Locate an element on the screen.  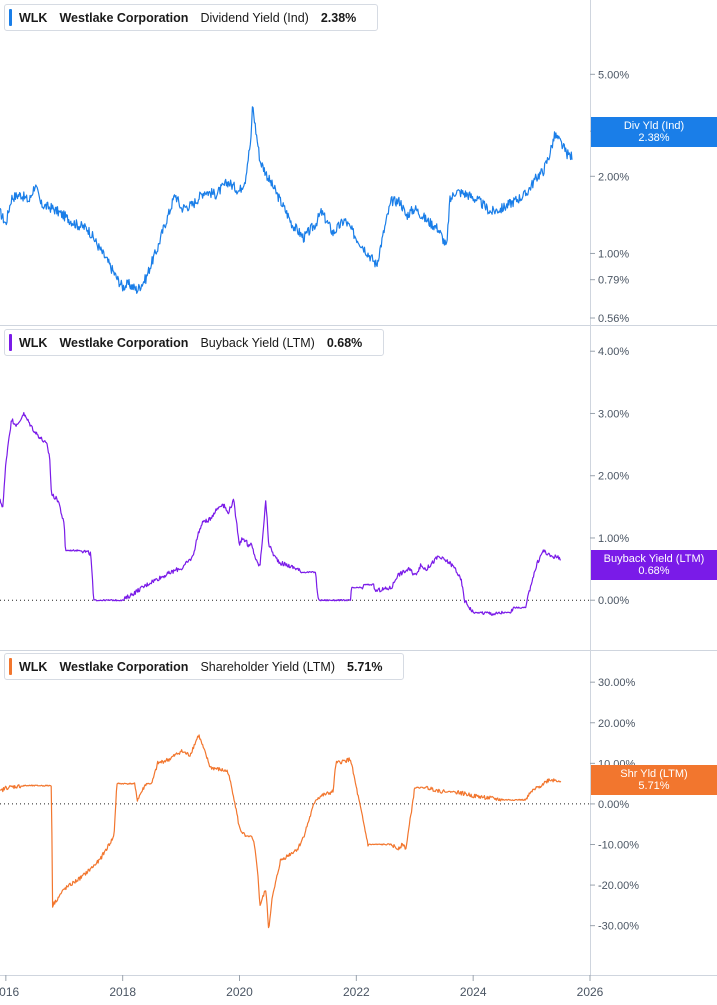
x-tick-label: 2026 is located at coordinates (590, 992).